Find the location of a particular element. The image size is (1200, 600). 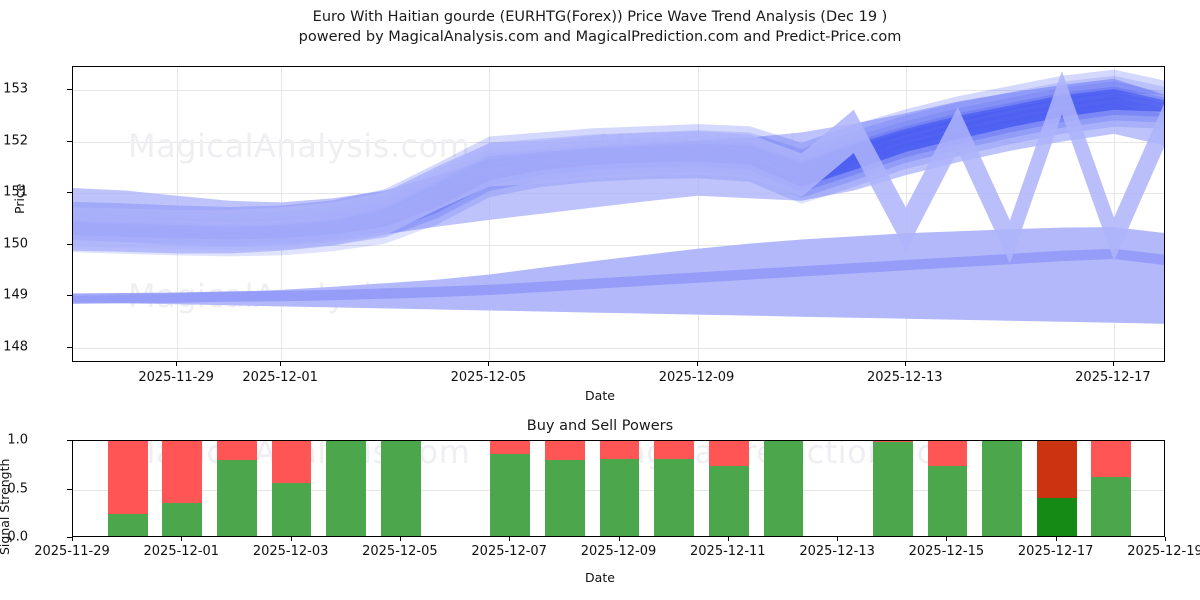

band-lower-trend is located at coordinates (618, 276).